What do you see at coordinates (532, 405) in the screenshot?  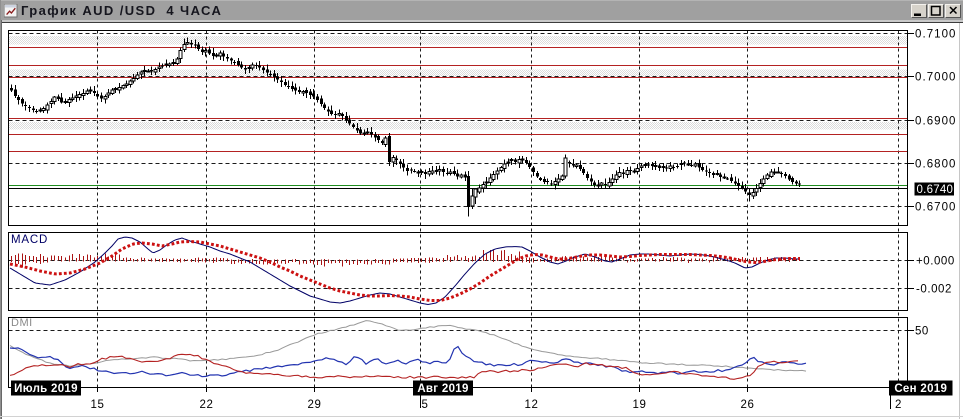 I see `svg-text: 12` at bounding box center [532, 405].